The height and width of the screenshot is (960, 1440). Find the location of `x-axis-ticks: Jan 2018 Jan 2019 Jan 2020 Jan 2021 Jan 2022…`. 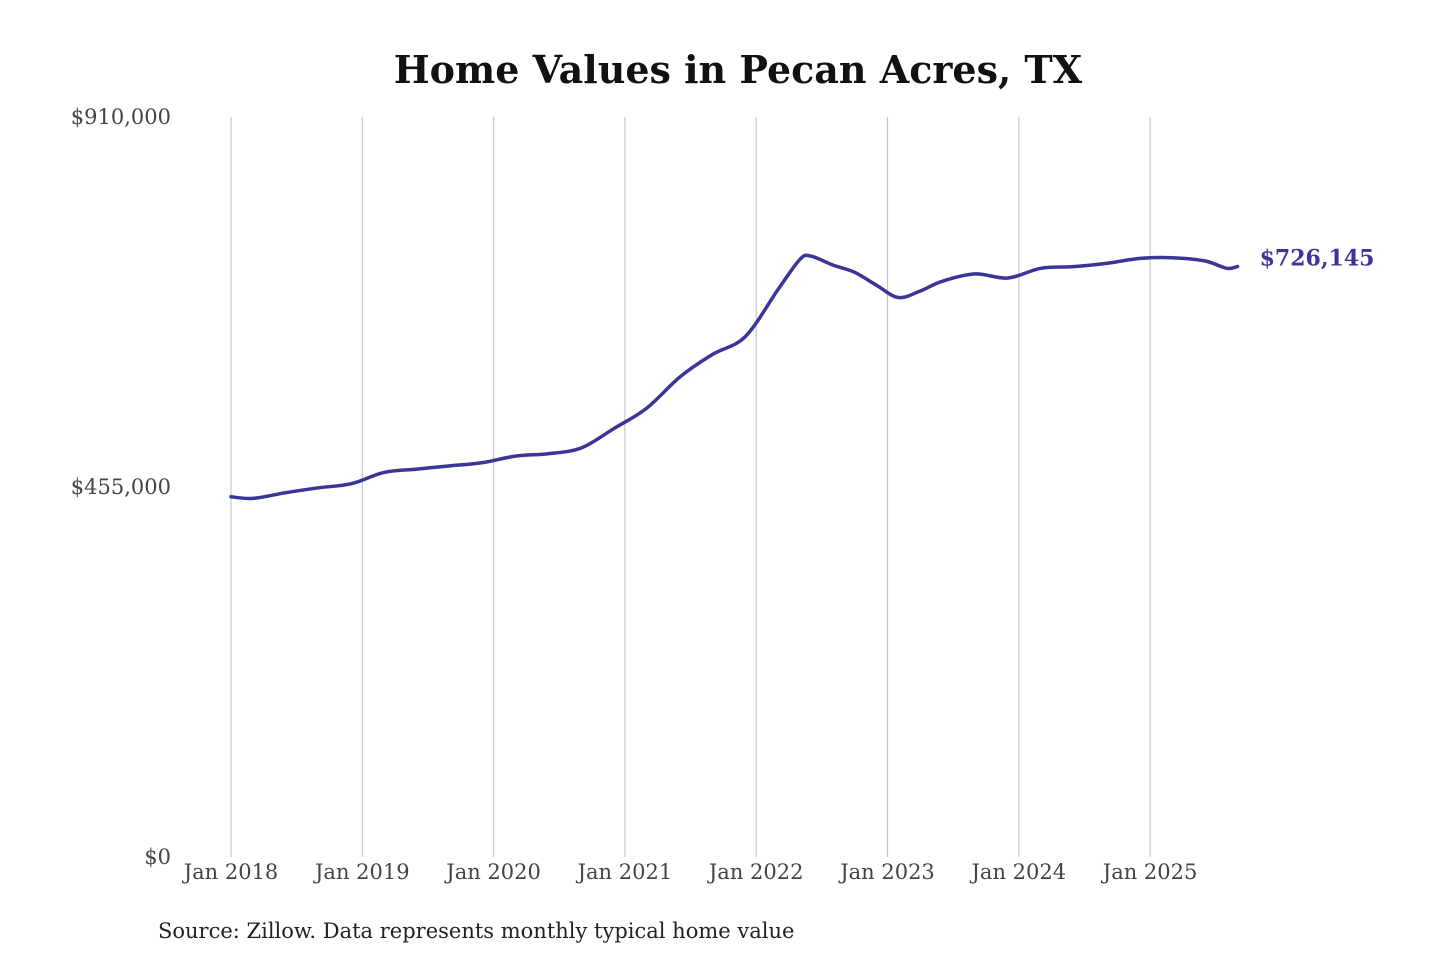

x-axis-ticks: Jan 2018 Jan 2019 Jan 2020 Jan 2021 Jan 2022… is located at coordinates (690, 872).